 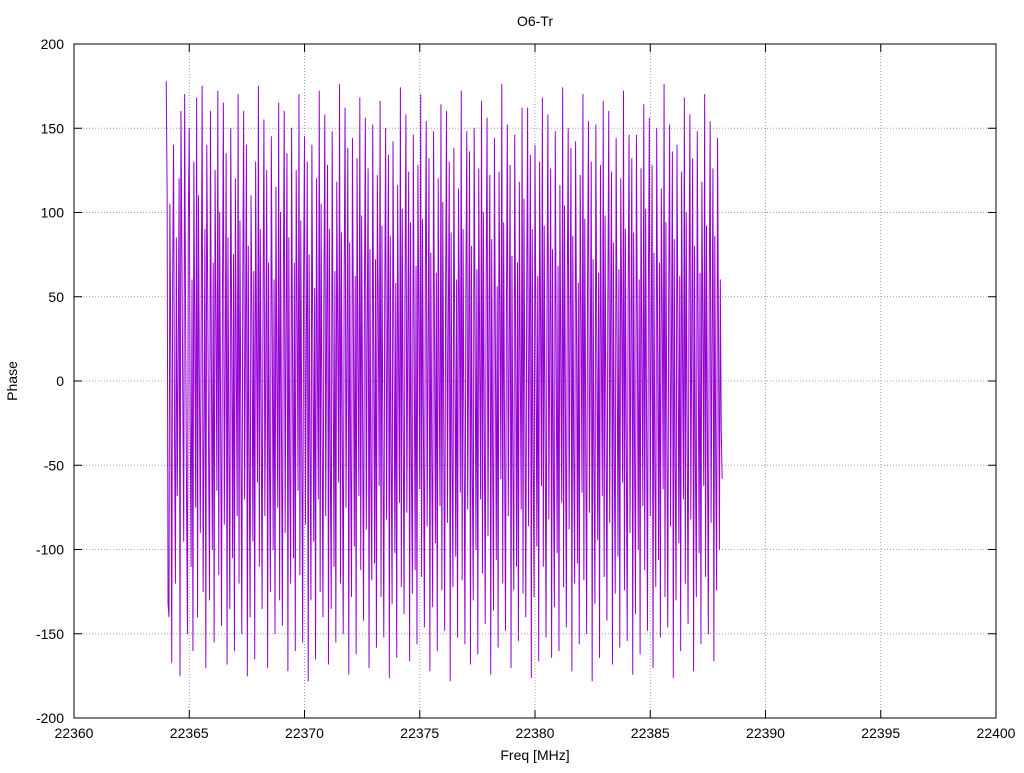 I want to click on x-tick-label: 22390, so click(x=765, y=733).